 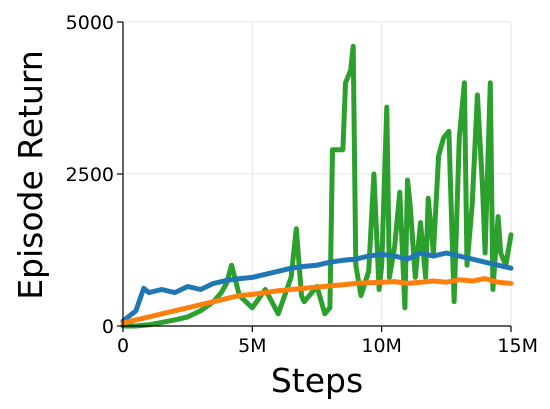 I want to click on x-tick-label: 0, so click(x=123, y=346).